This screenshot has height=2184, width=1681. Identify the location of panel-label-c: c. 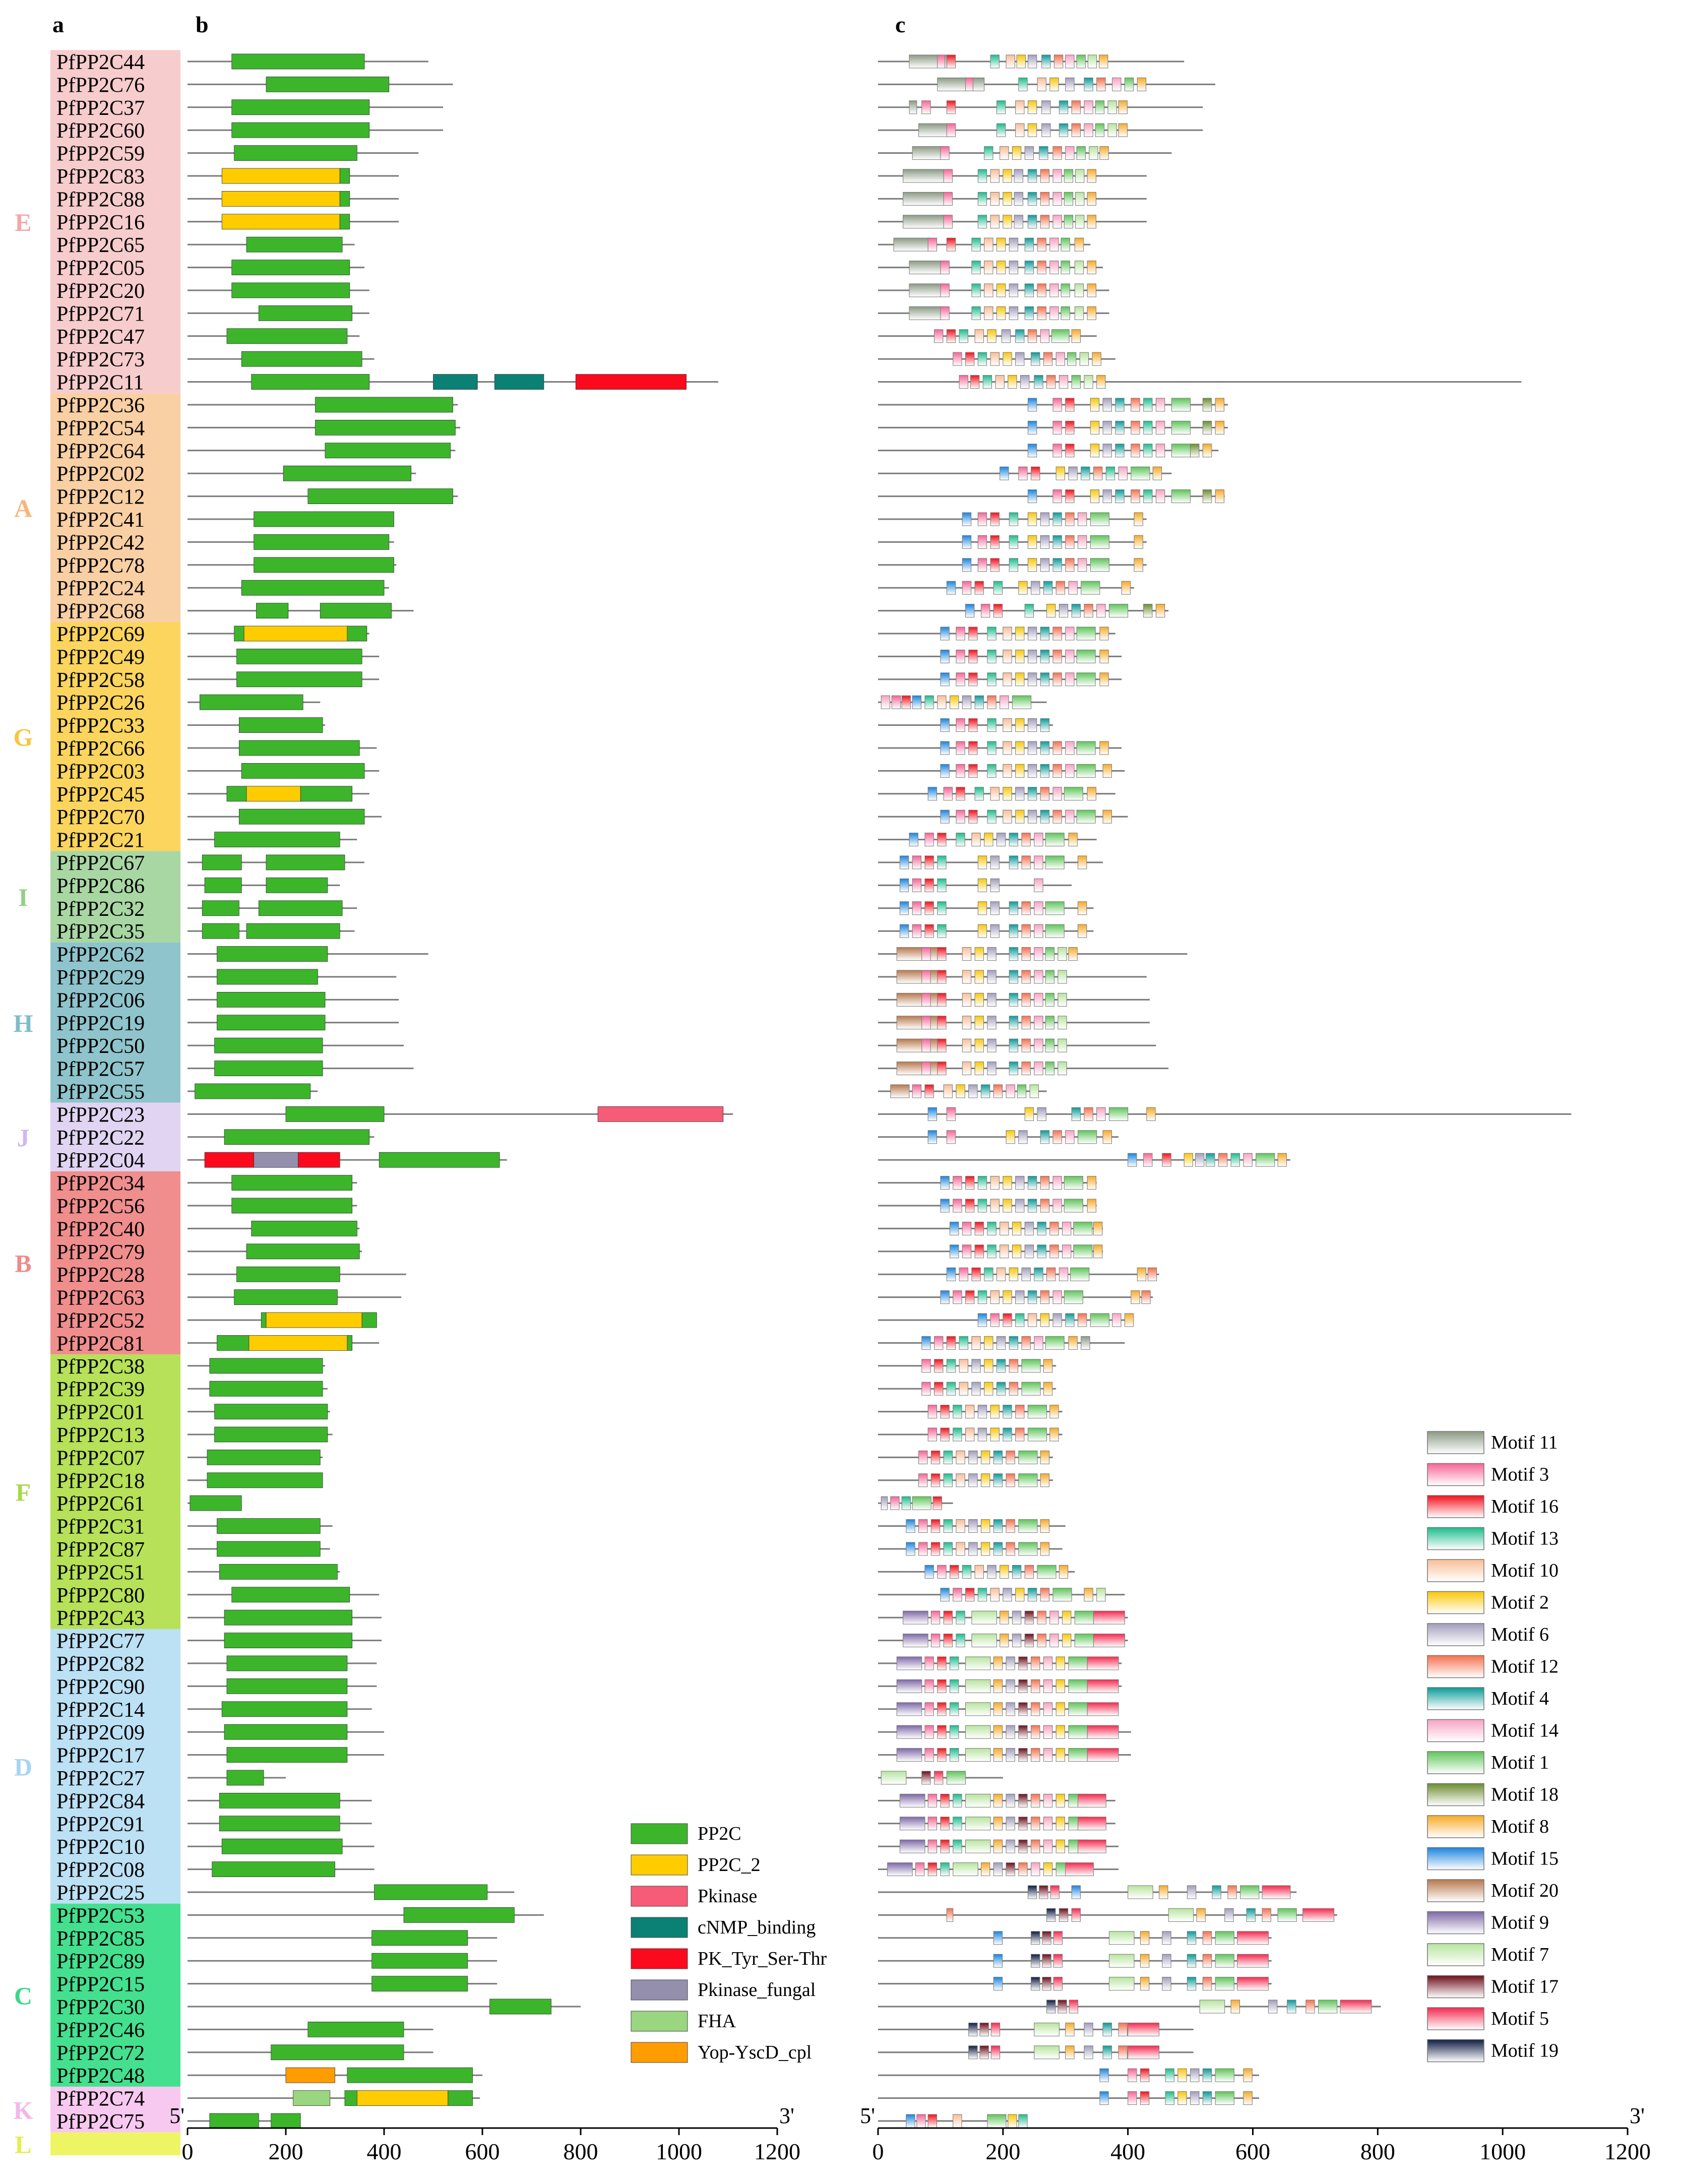
(900, 25).